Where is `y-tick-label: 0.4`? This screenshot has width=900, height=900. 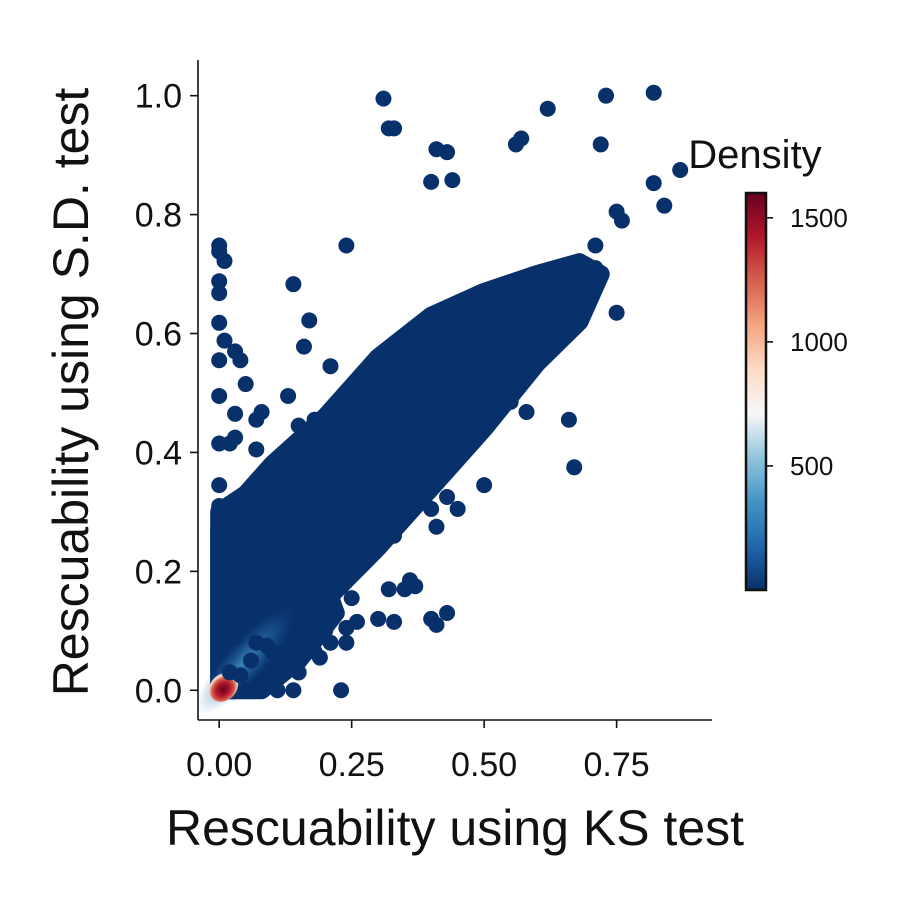
y-tick-label: 0.4 is located at coordinates (158, 453).